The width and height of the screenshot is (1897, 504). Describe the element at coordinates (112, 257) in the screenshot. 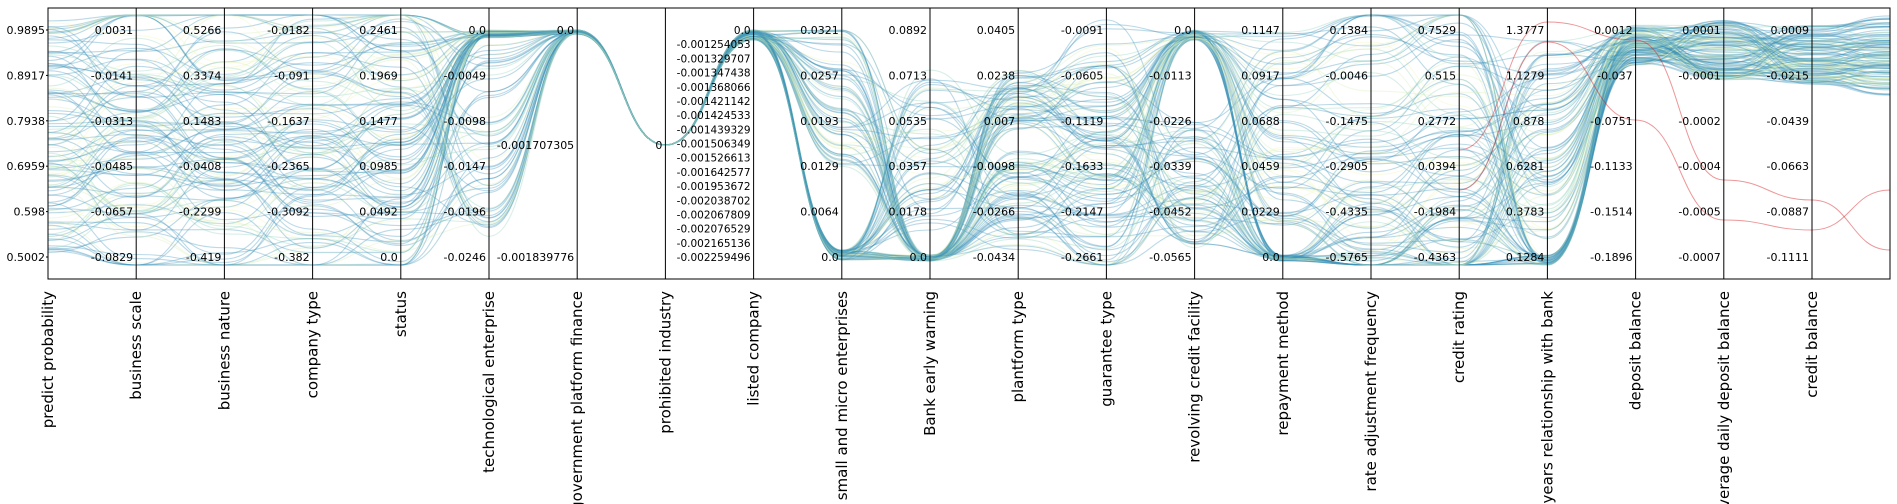

I see `tick-label: -0.0829` at that location.